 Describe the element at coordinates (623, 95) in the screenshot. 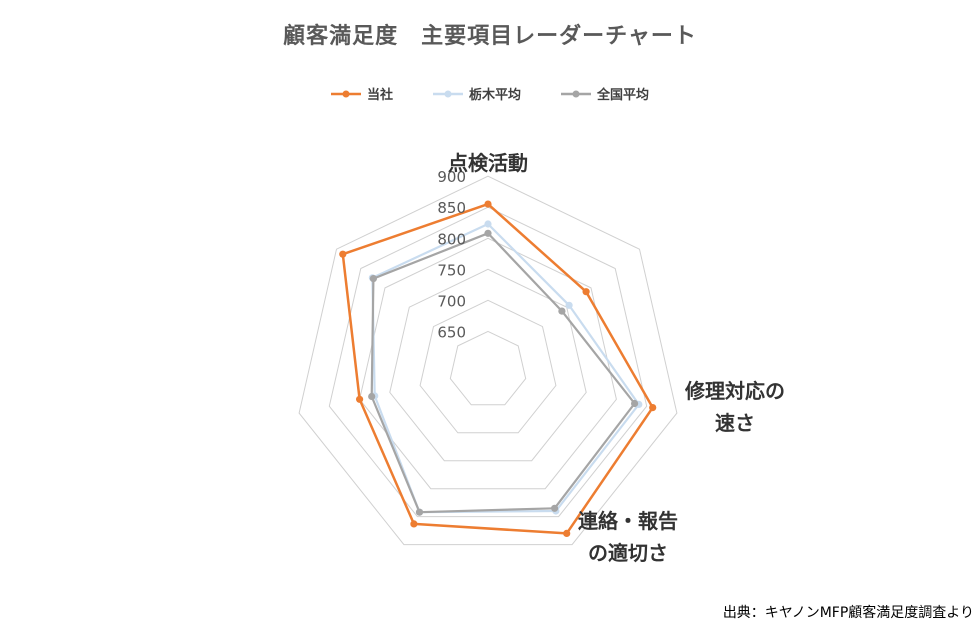

I see `legend-label-2: 全国平均` at that location.